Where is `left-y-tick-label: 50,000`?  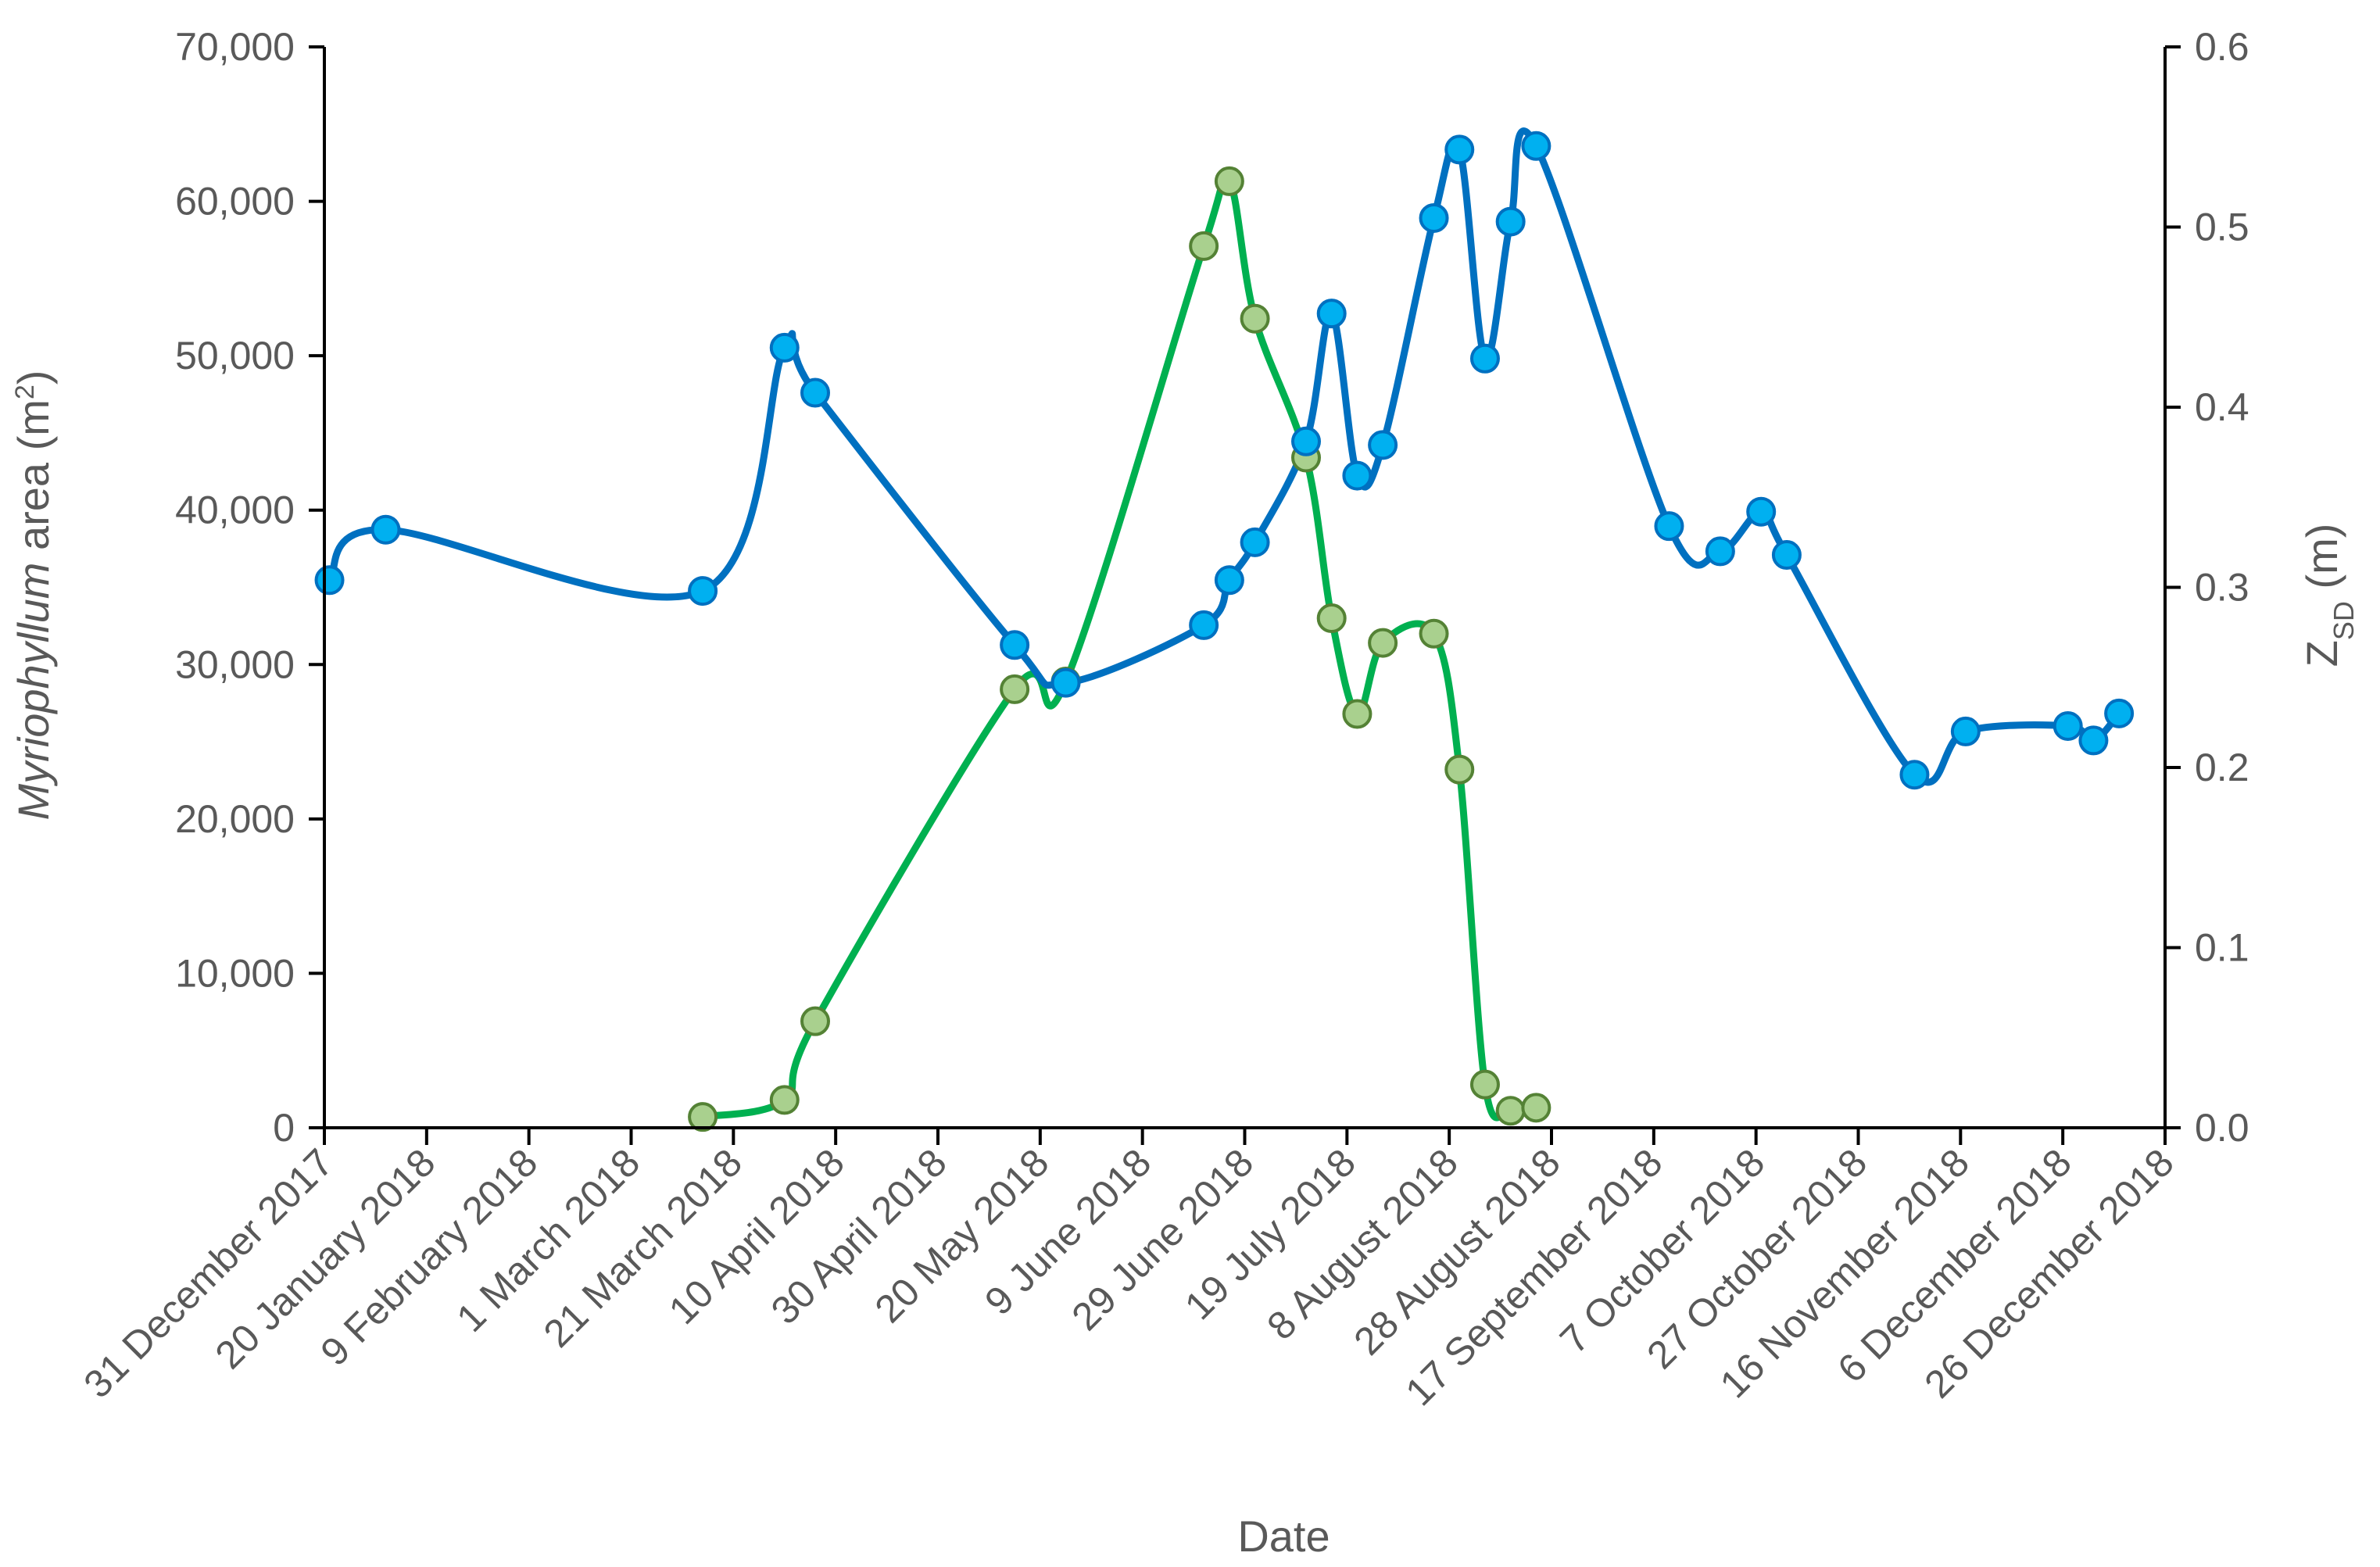 left-y-tick-label: 50,000 is located at coordinates (235, 355).